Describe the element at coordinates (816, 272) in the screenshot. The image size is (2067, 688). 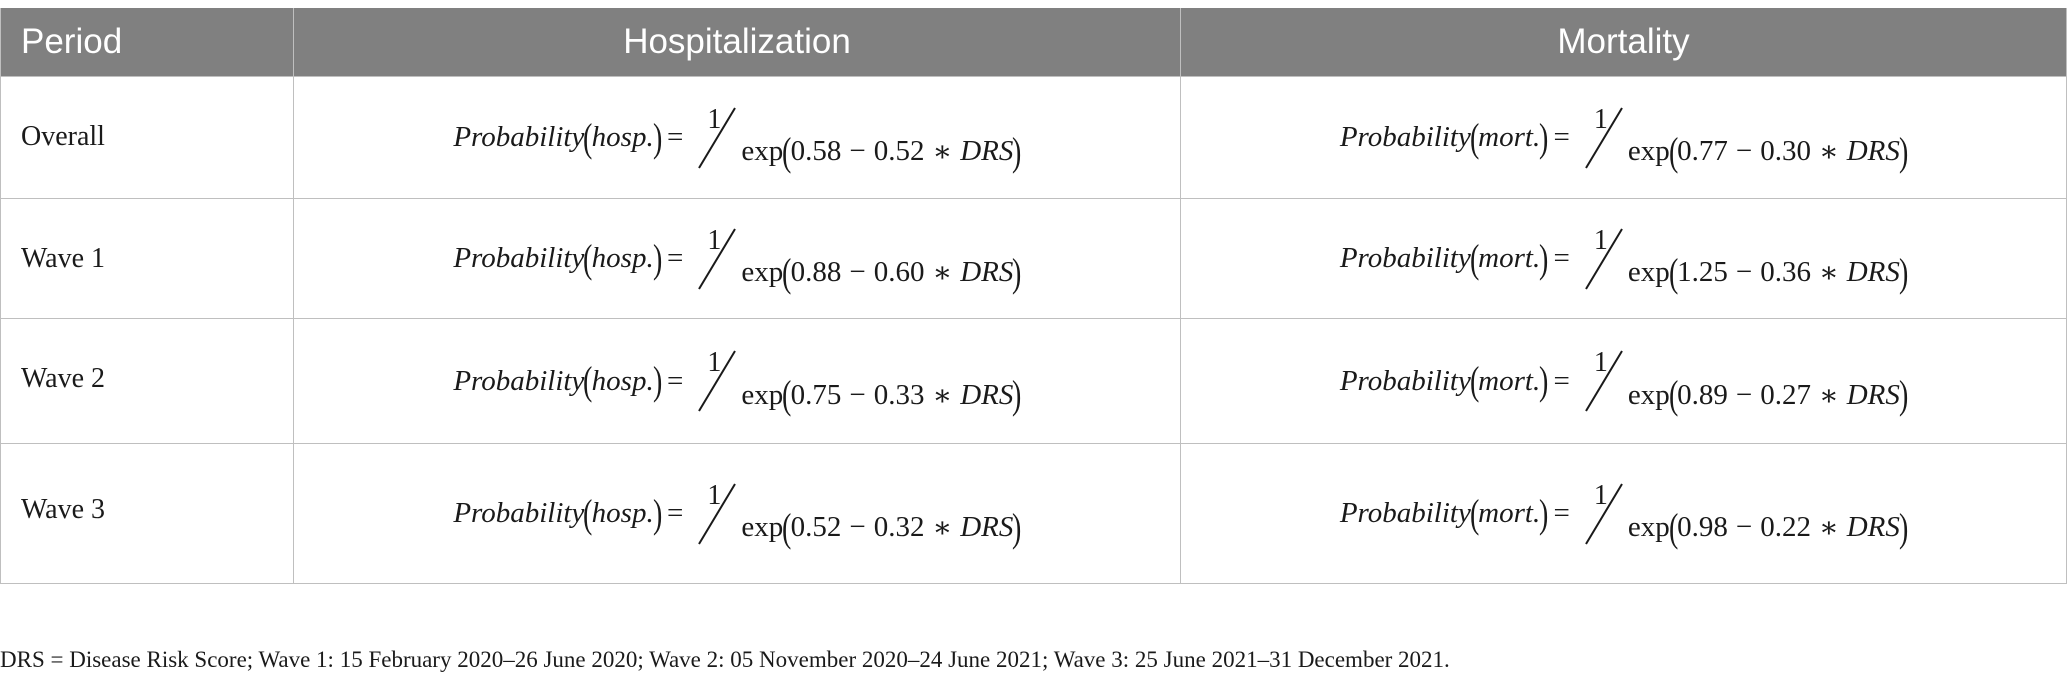
I see `intercept-value: 0.88` at that location.